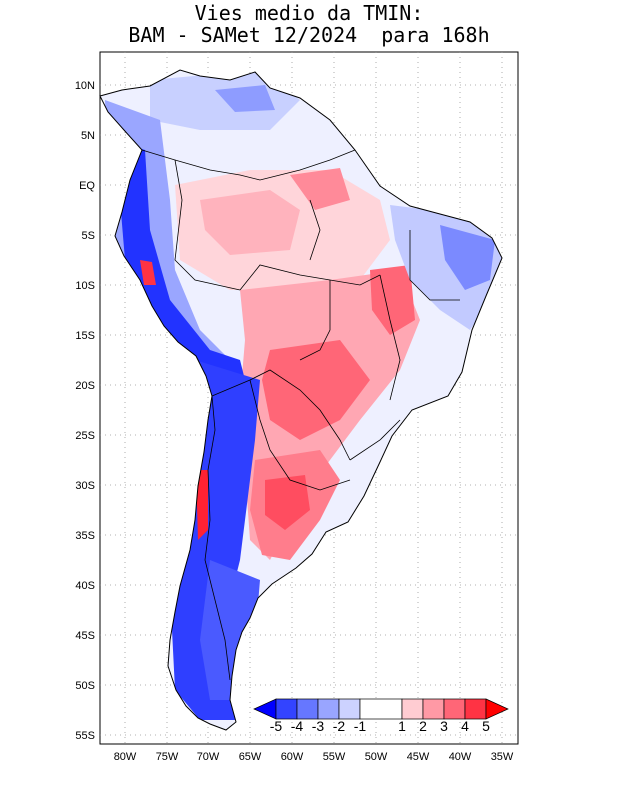 This screenshot has height=800, width=618. Describe the element at coordinates (502, 757) in the screenshot. I see `lon-tick-label: 35W` at that location.